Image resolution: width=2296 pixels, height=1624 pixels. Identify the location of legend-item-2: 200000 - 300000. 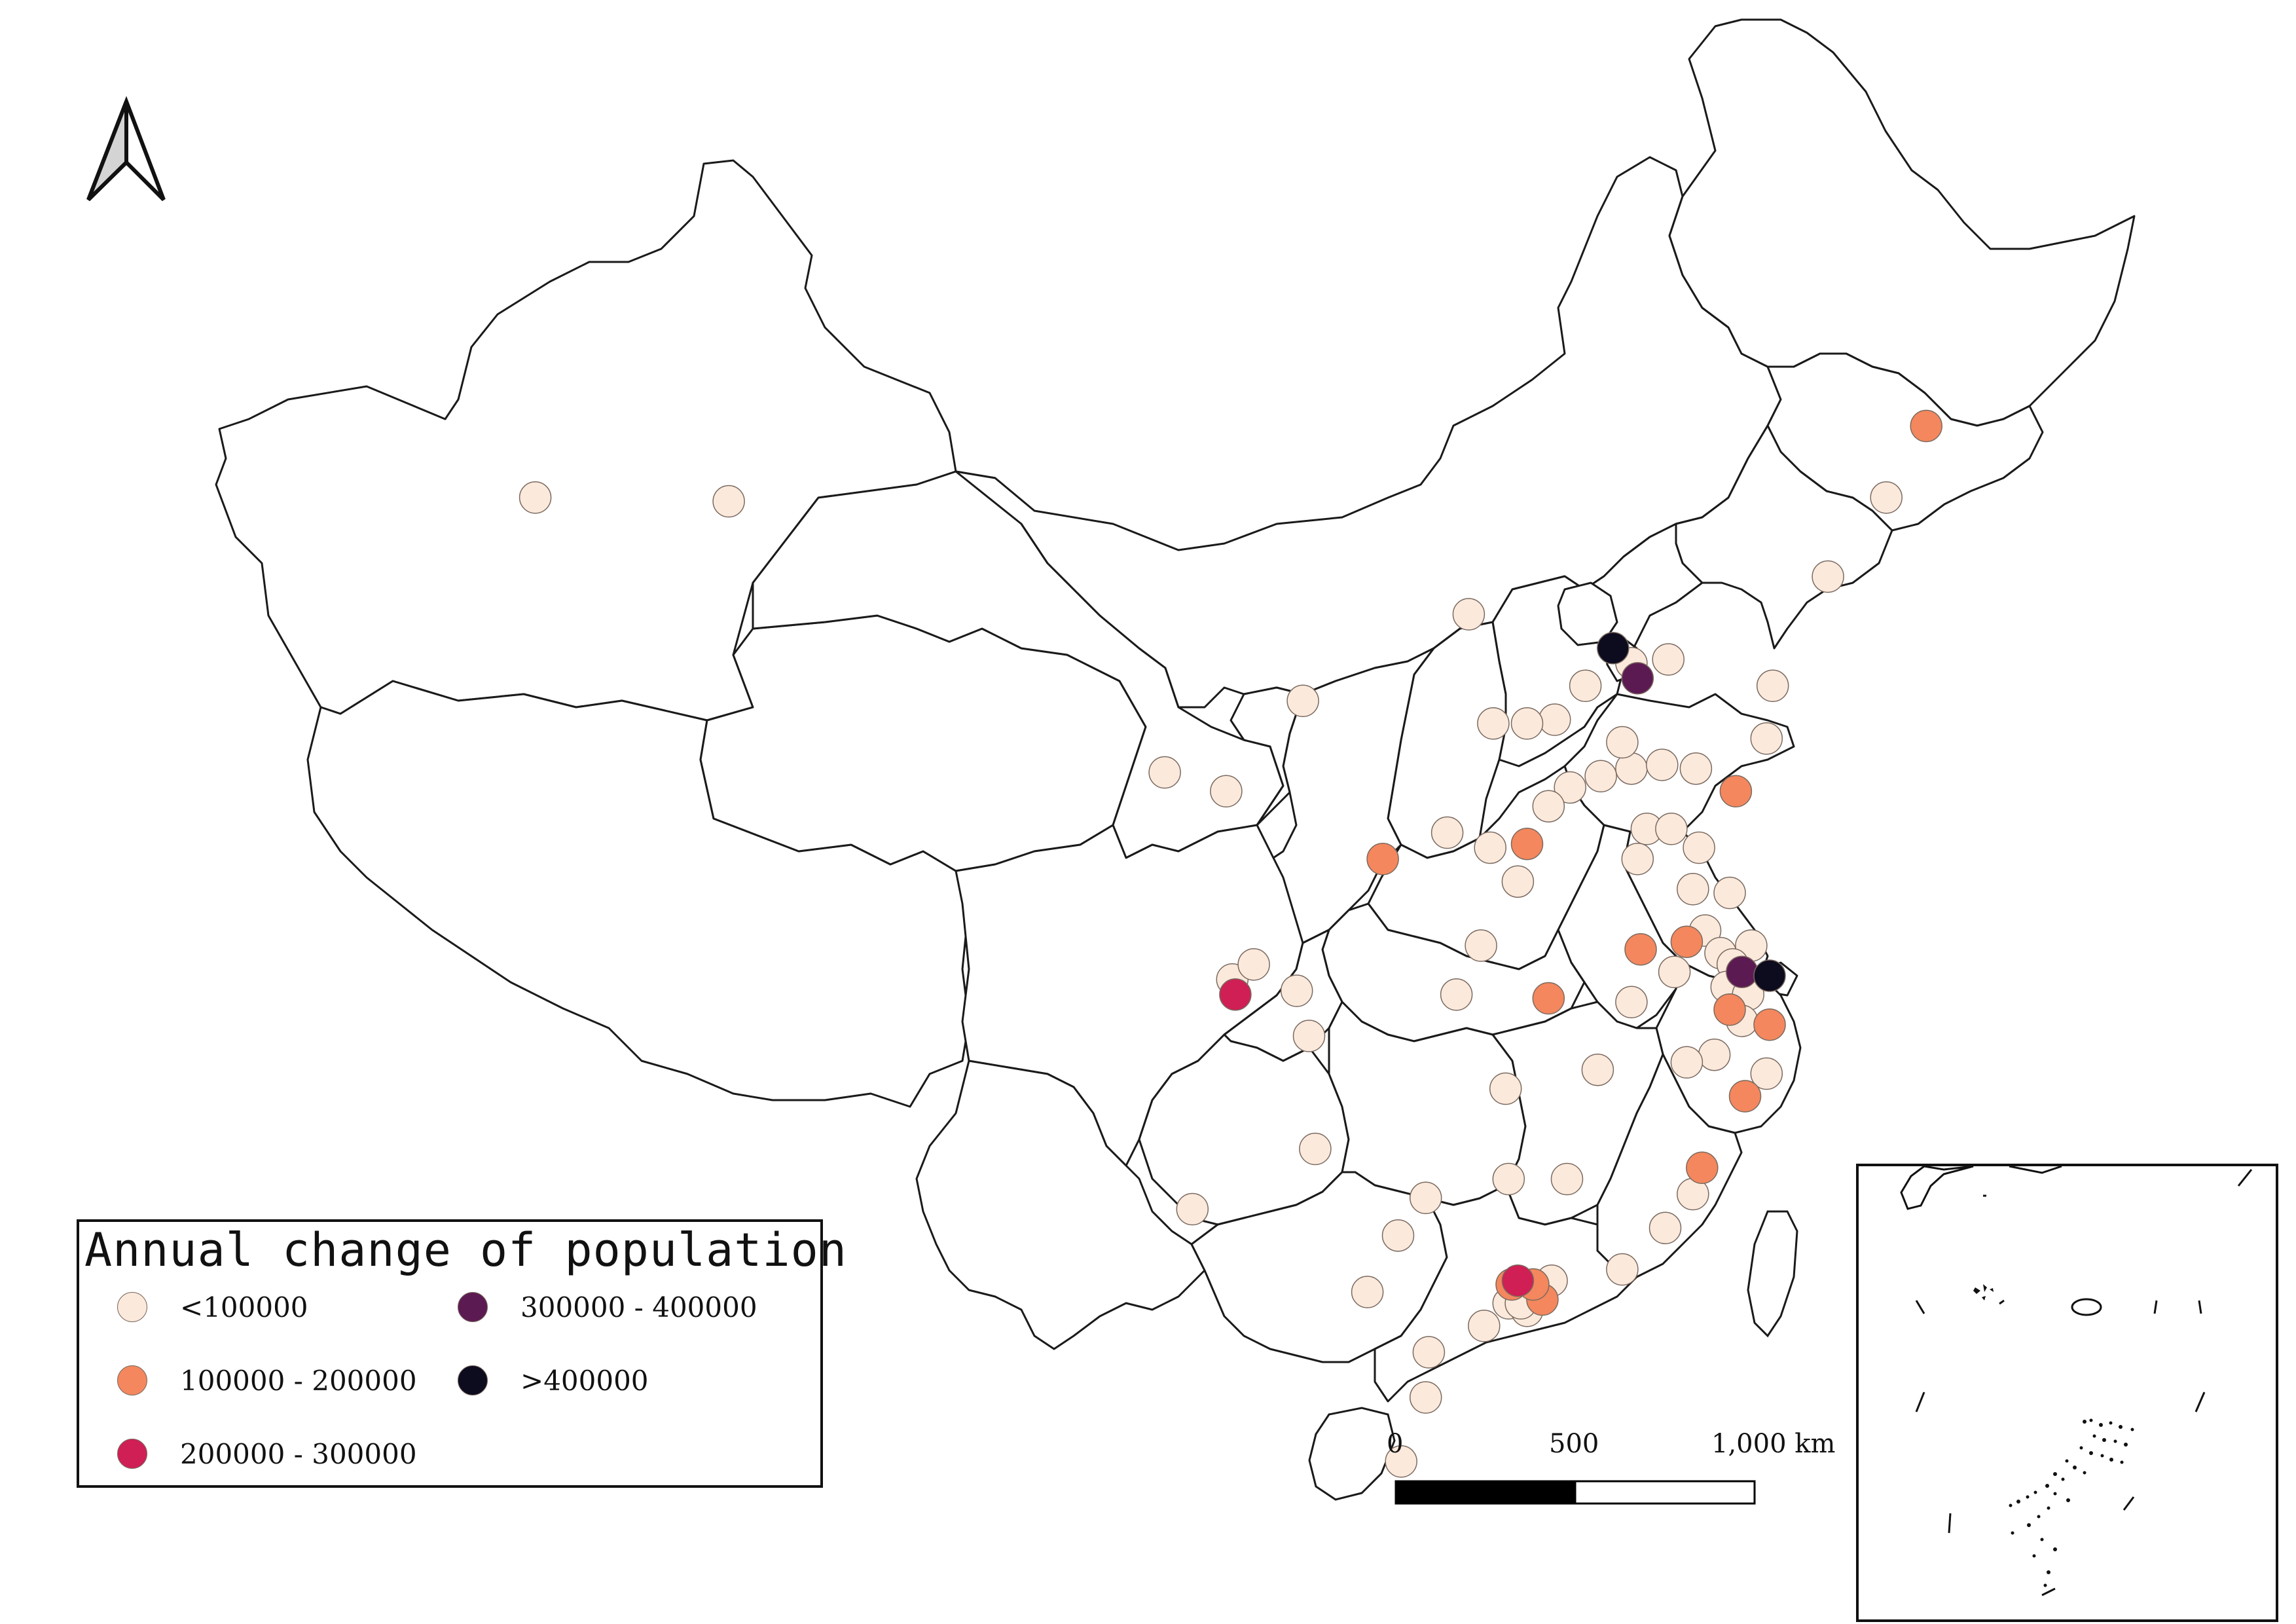
(267, 1453).